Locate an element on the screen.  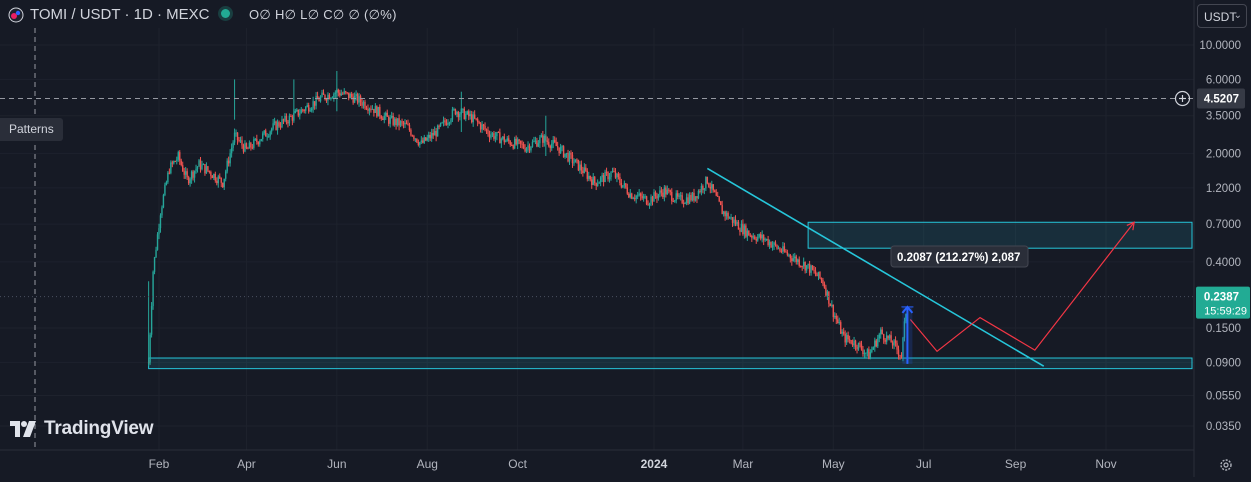
projection-path is located at coordinates (1022, 287).